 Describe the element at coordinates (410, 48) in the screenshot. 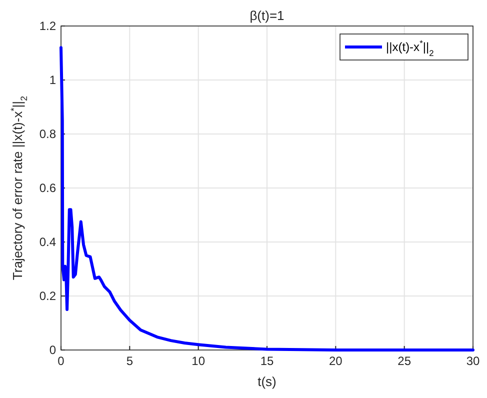

I see `legend-label: ||x(t)-x$^{*}$||$_{2}$` at that location.